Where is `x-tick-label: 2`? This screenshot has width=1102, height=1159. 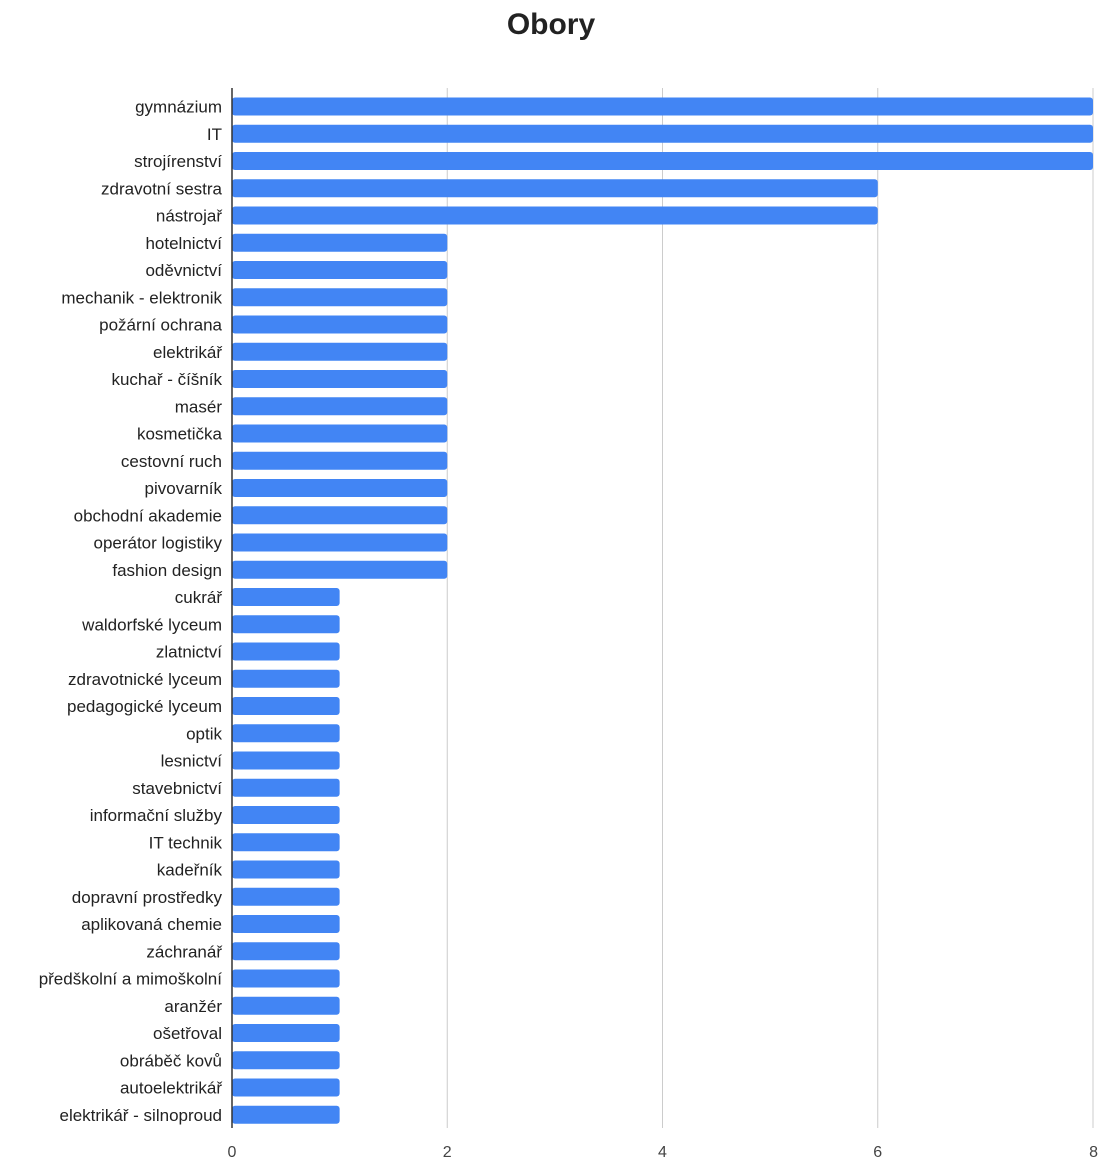 x-tick-label: 2 is located at coordinates (447, 1151).